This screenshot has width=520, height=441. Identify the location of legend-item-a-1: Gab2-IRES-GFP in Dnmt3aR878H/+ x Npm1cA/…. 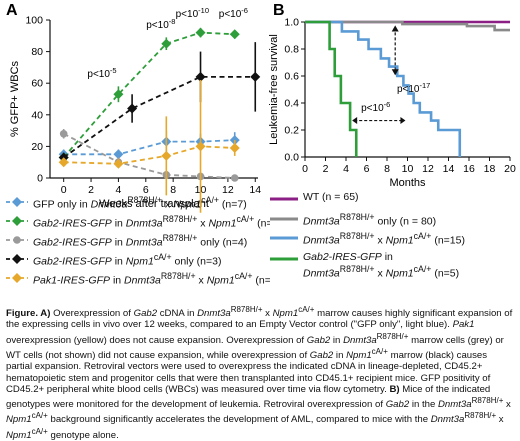
(138, 222).